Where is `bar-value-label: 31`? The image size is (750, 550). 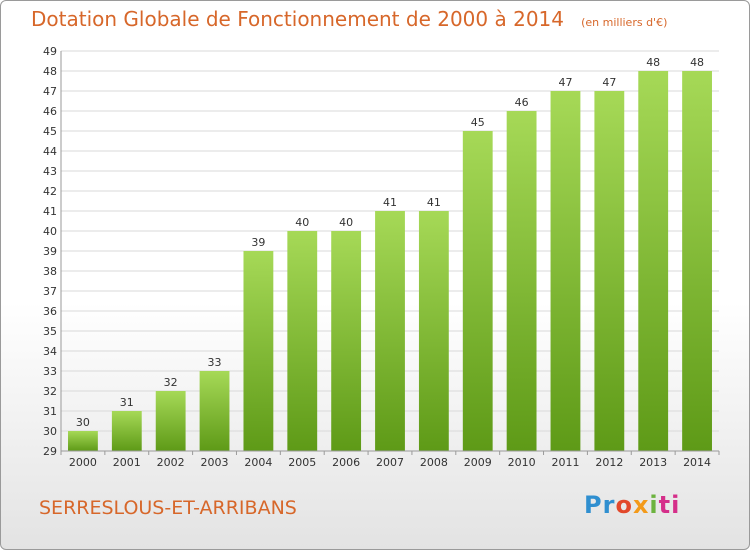 bar-value-label: 31 is located at coordinates (127, 402).